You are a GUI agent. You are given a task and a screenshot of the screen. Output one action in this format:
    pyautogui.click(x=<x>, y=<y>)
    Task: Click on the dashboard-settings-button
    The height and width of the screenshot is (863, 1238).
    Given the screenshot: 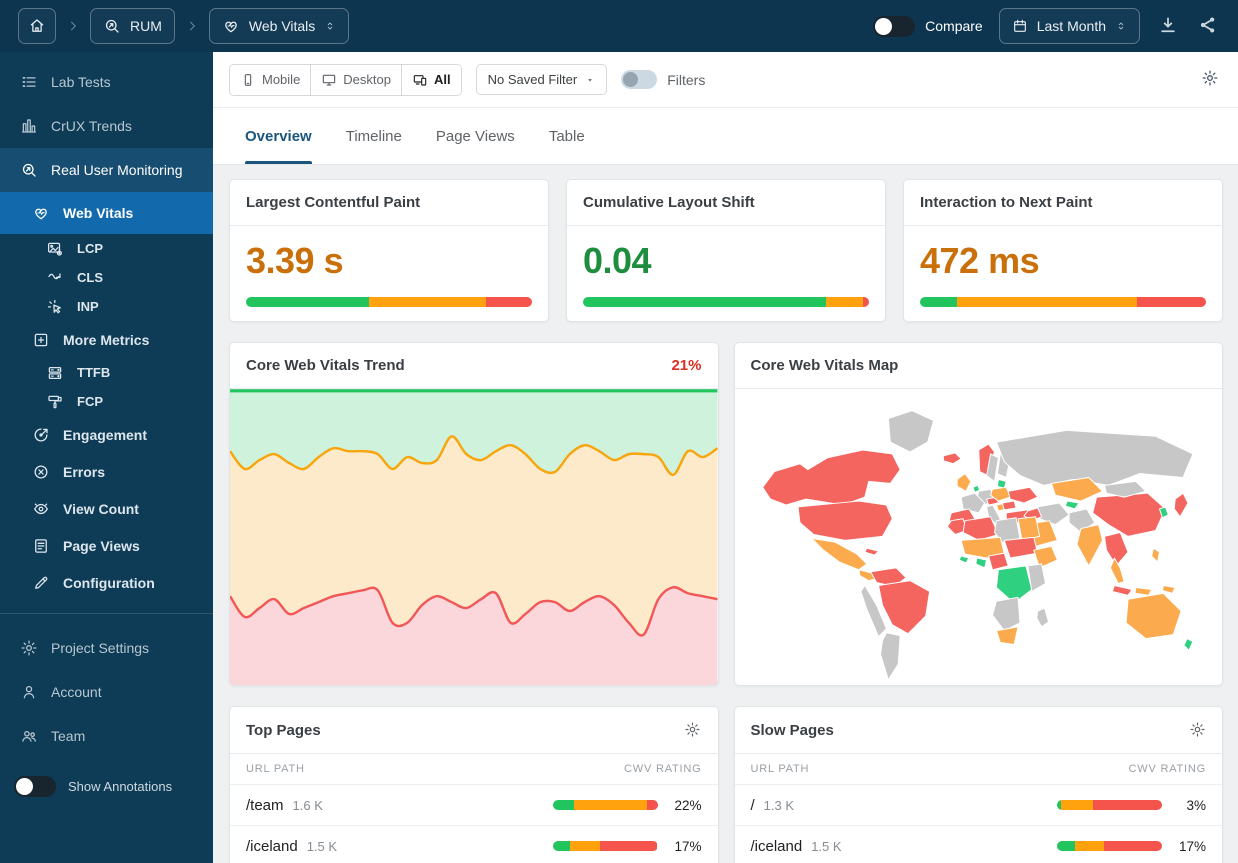 What is the action you would take?
    pyautogui.click(x=1210, y=80)
    